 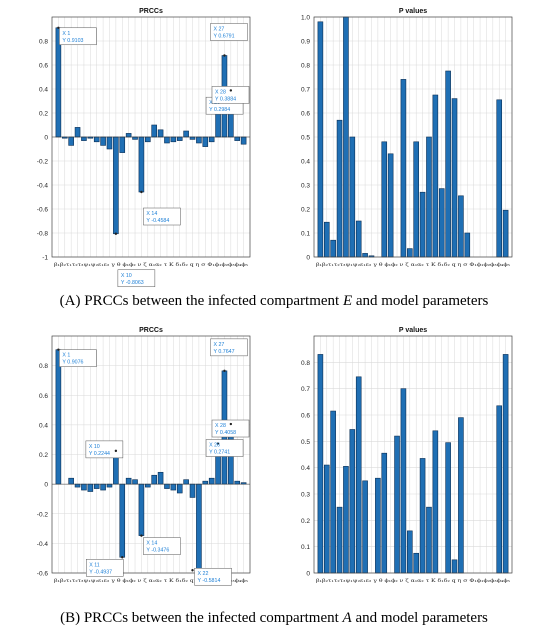 What do you see at coordinates (220, 92) in the screenshot?
I see `datatip-x-label: X 28` at bounding box center [220, 92].